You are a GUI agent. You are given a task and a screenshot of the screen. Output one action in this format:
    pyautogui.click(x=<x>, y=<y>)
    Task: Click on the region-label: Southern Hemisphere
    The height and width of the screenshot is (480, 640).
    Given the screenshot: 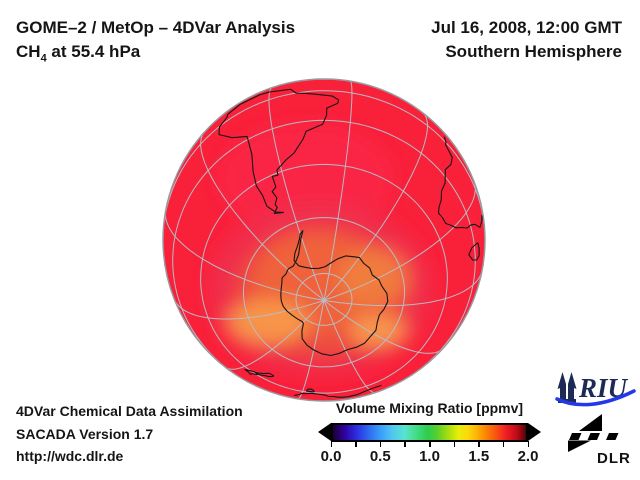 What is the action you would take?
    pyautogui.click(x=533, y=51)
    